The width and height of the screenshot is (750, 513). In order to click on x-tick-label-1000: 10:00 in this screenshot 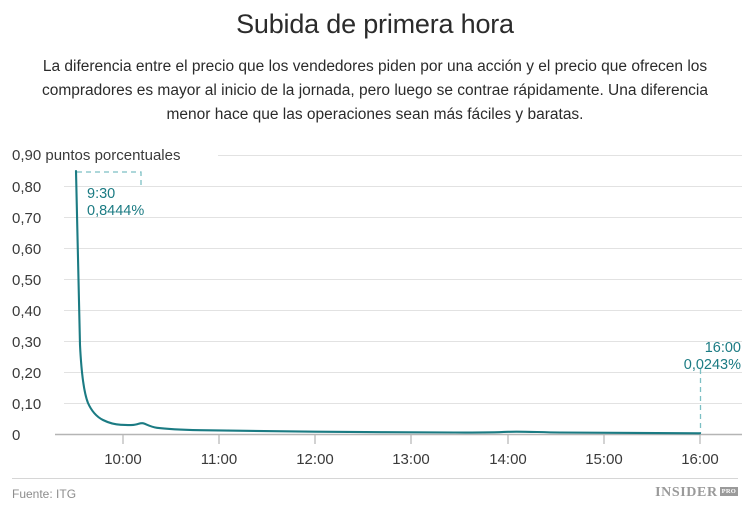, I will do `click(123, 459)`.